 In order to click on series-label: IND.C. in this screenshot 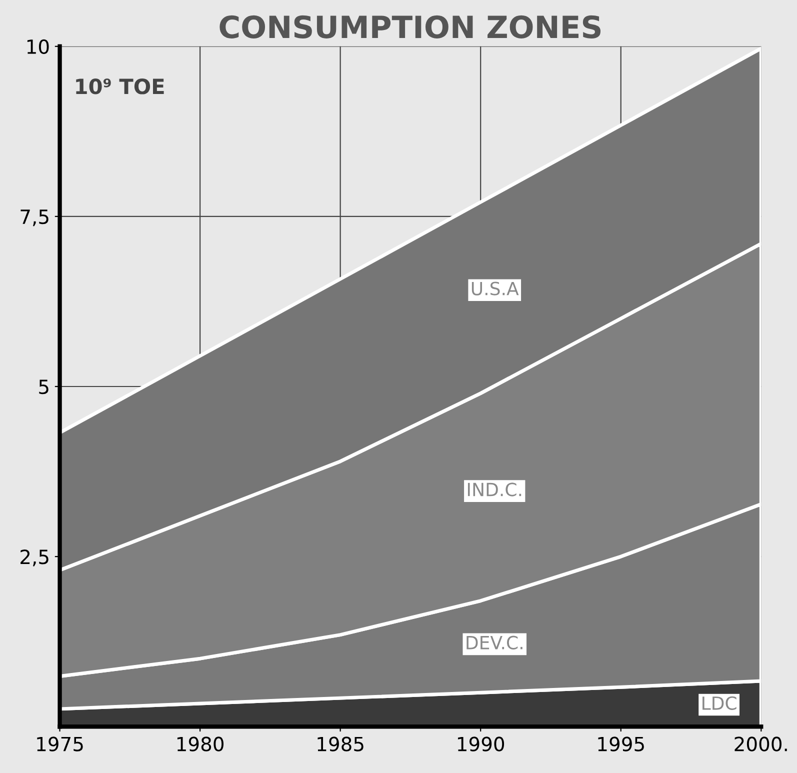, I will do `click(495, 489)`.